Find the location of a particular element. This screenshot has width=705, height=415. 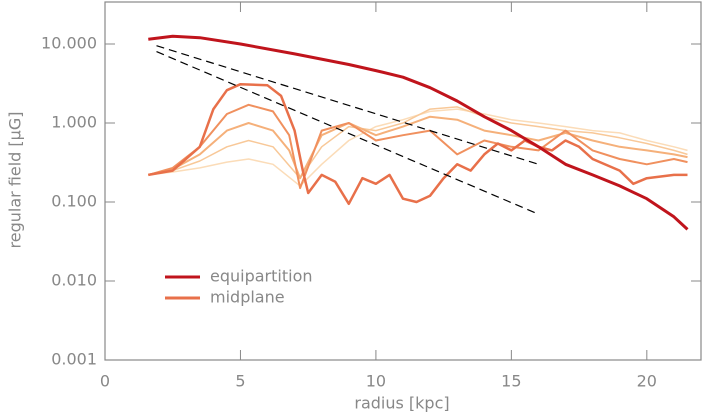

x-tick-label: 5 is located at coordinates (240, 381).